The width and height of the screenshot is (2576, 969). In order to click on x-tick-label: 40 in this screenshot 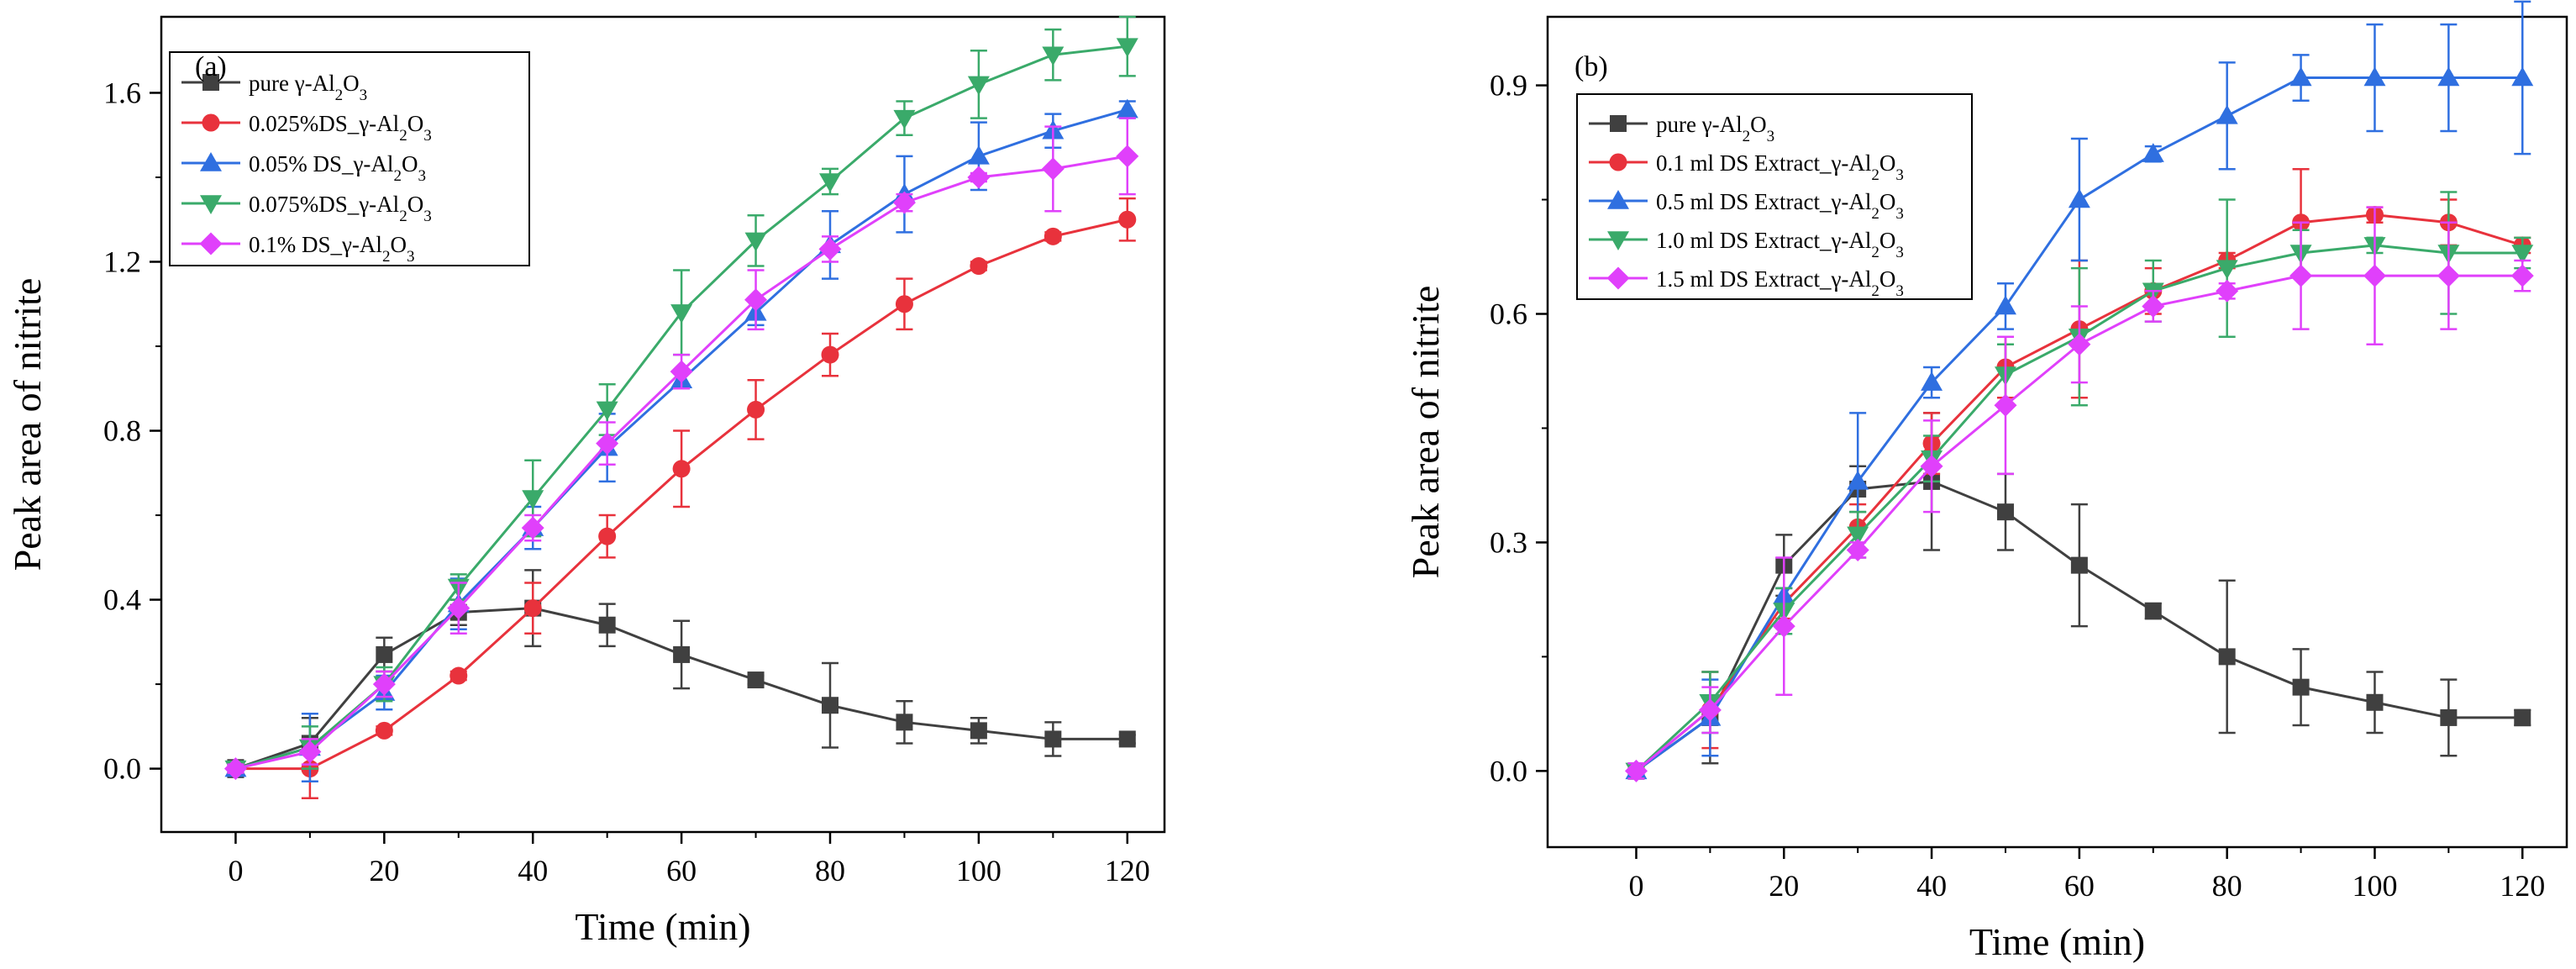, I will do `click(533, 870)`.